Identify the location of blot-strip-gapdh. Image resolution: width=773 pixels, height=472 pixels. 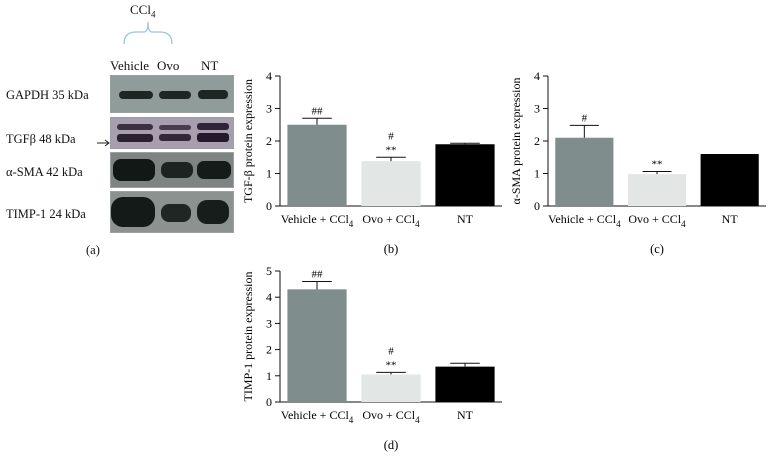
(172, 94).